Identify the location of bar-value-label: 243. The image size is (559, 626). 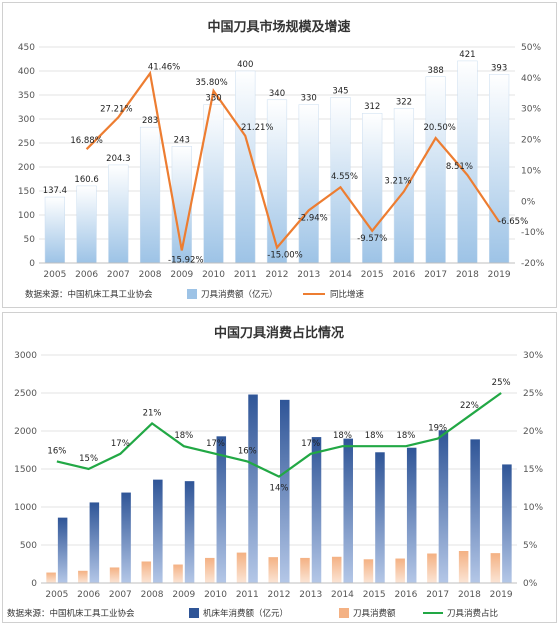
(182, 140).